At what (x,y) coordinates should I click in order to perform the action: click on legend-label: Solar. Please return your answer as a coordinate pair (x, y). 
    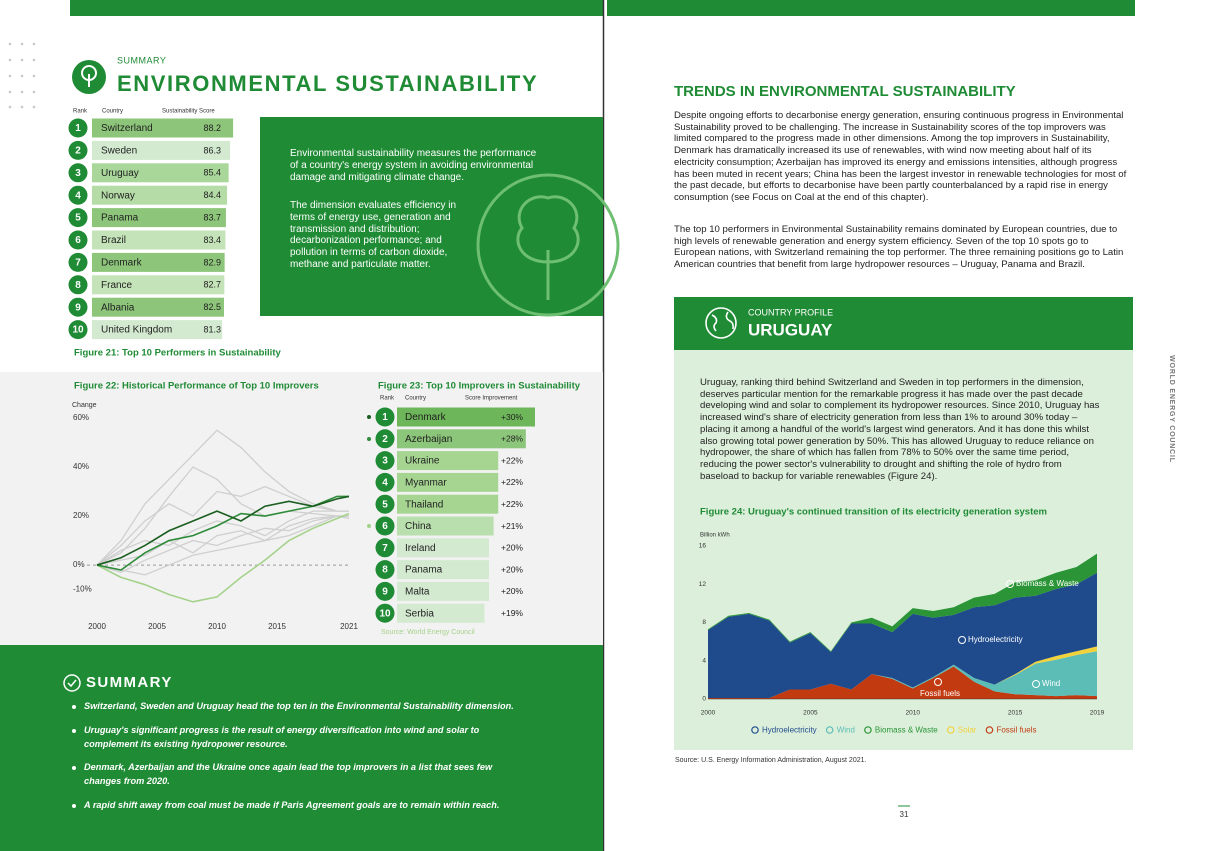
    Looking at the image, I should click on (967, 730).